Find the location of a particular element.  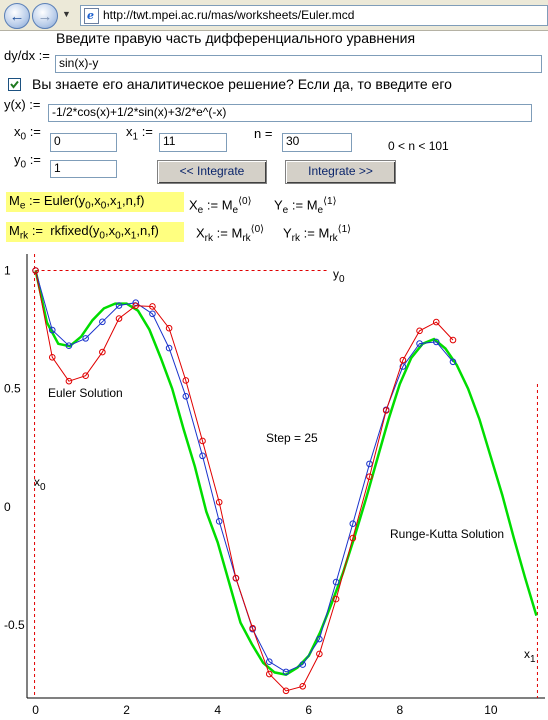

x-tick-label: 10 is located at coordinates (491, 710).